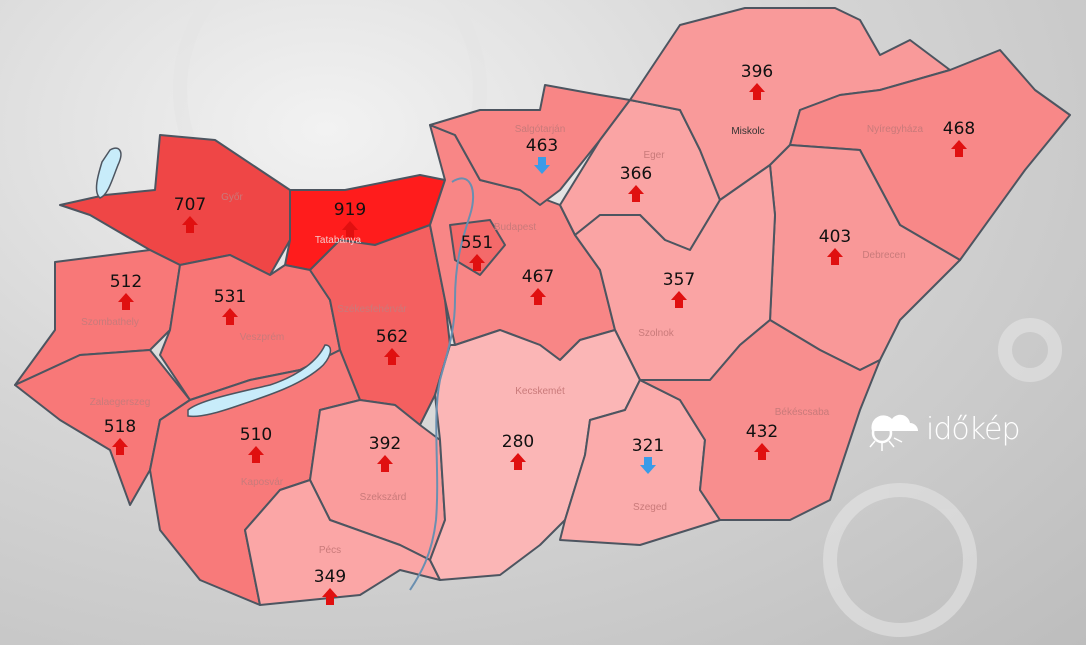 The width and height of the screenshot is (1086, 645). Describe the element at coordinates (330, 577) in the screenshot. I see `county-value-baranya: 349` at that location.